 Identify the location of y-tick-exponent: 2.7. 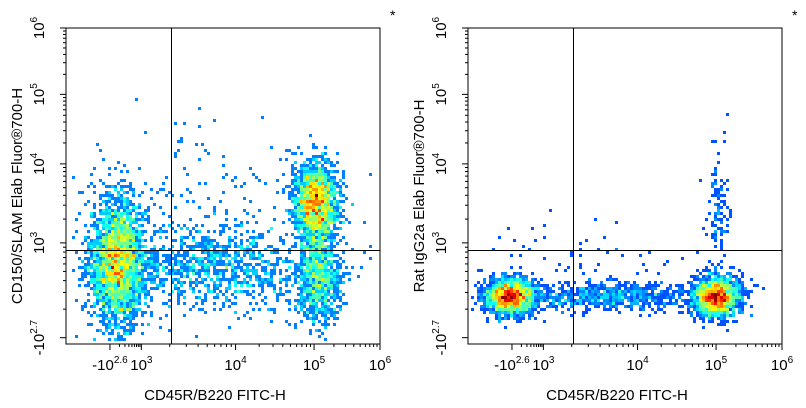
(436, 326).